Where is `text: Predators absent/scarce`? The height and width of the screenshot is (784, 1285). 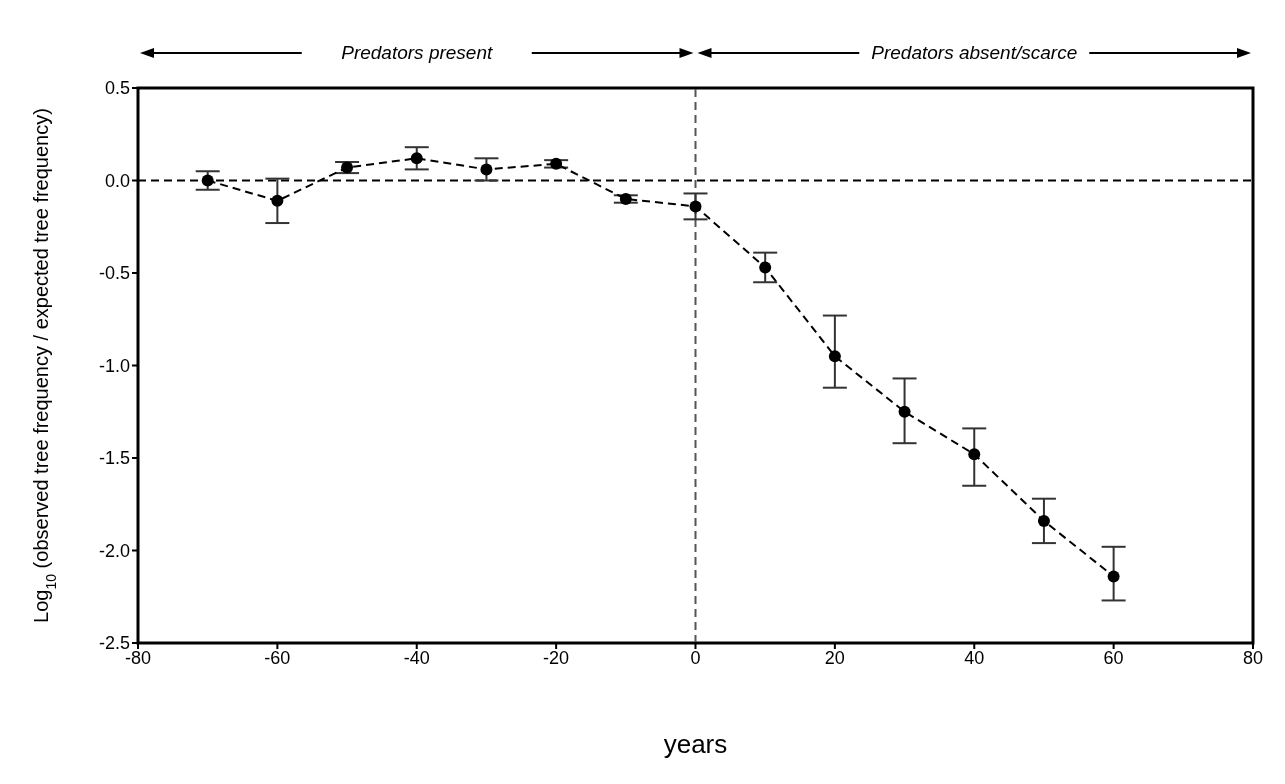 text: Predators absent/scarce is located at coordinates (974, 52).